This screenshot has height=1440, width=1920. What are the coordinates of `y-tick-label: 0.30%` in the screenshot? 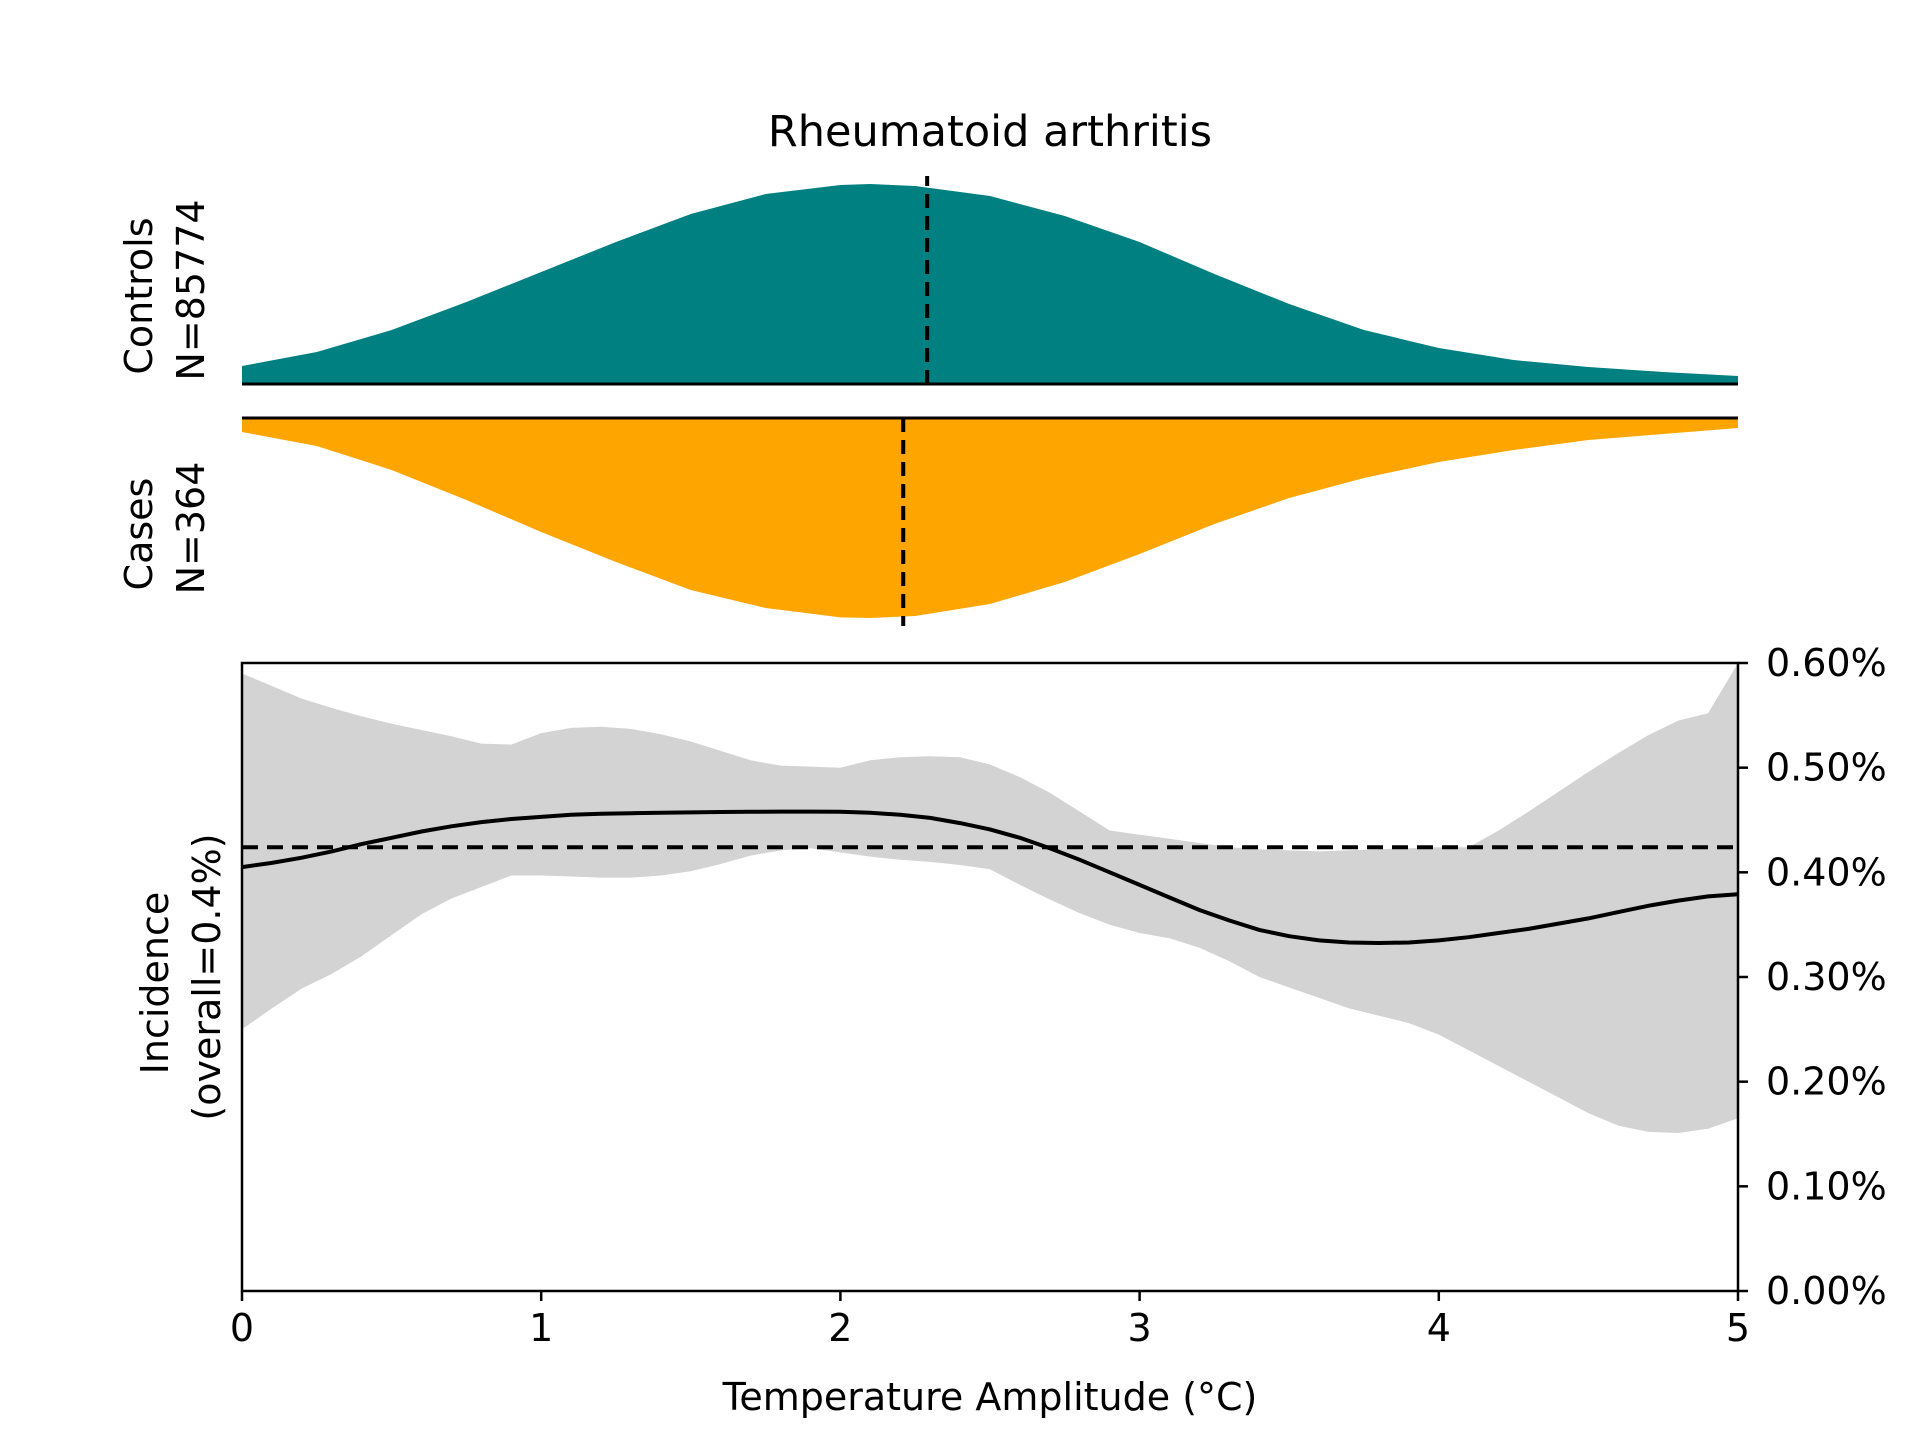 It's located at (1826, 977).